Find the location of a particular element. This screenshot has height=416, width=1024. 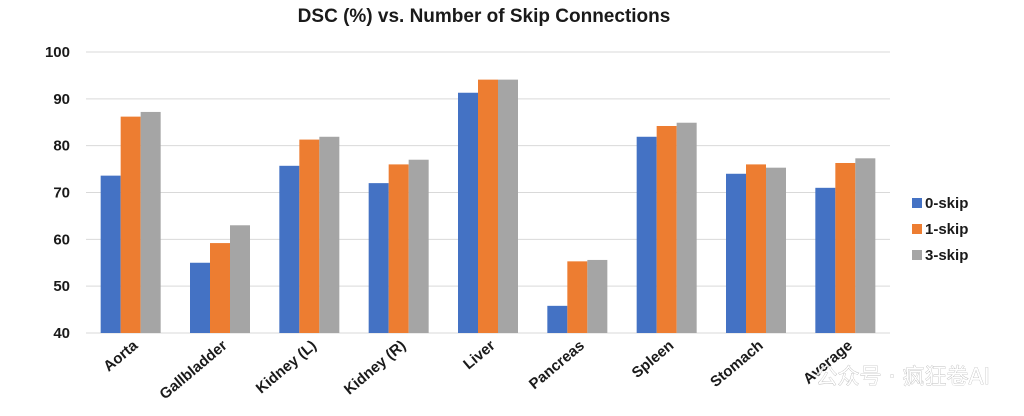

bar-3-skip-kidney-l- is located at coordinates (329, 234).